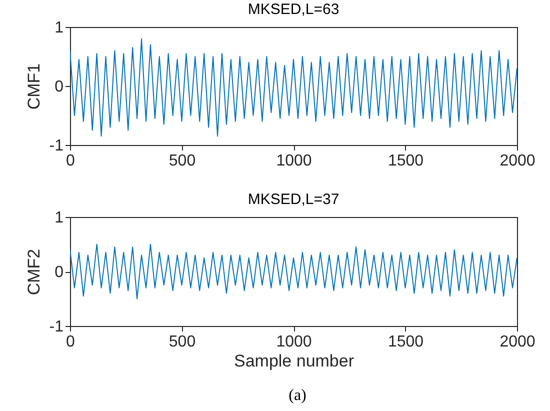 Image resolution: width=550 pixels, height=411 pixels. Describe the element at coordinates (294, 361) in the screenshot. I see `x-axis-title: Sample number` at that location.